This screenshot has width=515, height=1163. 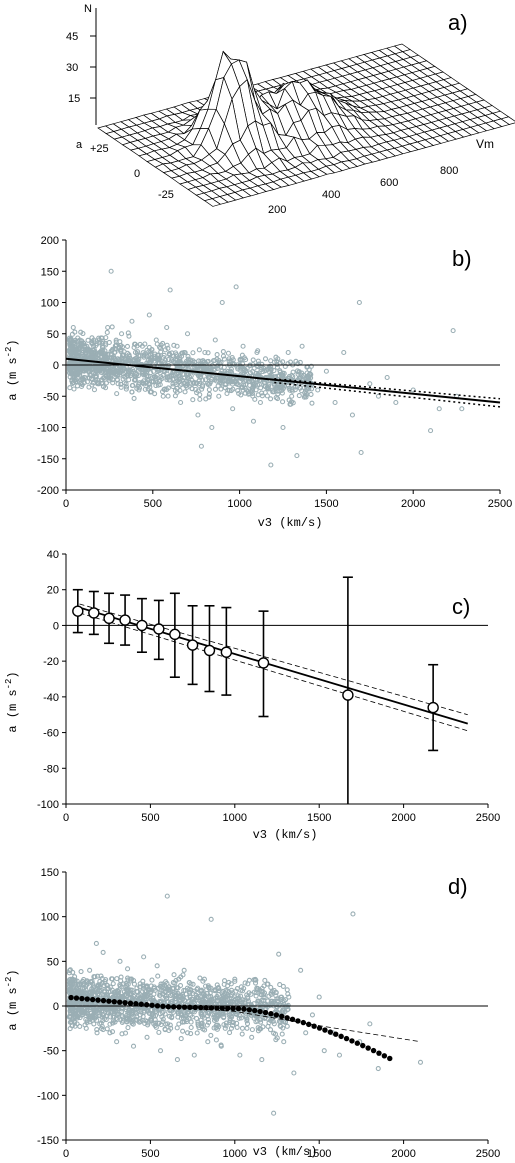 I want to click on z-tick-label-45: 45, so click(x=72, y=37).